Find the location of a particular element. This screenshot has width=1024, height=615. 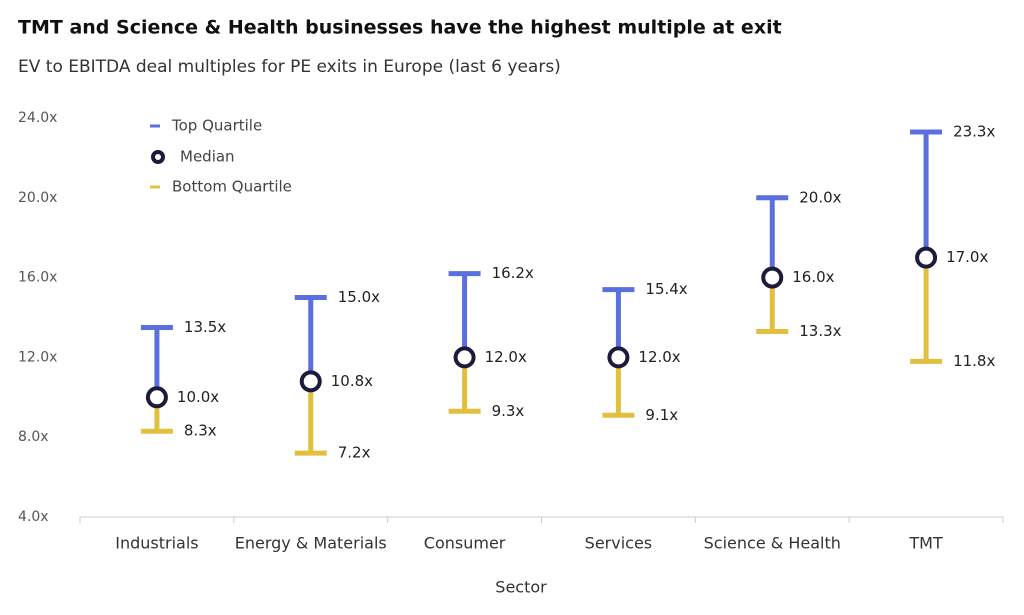

x-tick-label: Industrials is located at coordinates (156, 543).